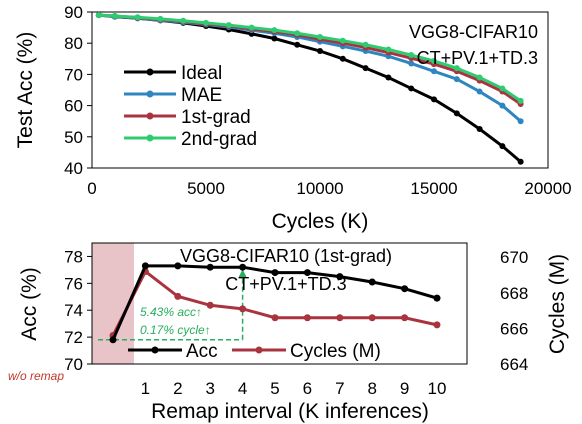 Image resolution: width=582 pixels, height=424 pixels. Describe the element at coordinates (175, 330) in the screenshot. I see `cycle-gain-annotation: 0.17% cycle↑` at that location.